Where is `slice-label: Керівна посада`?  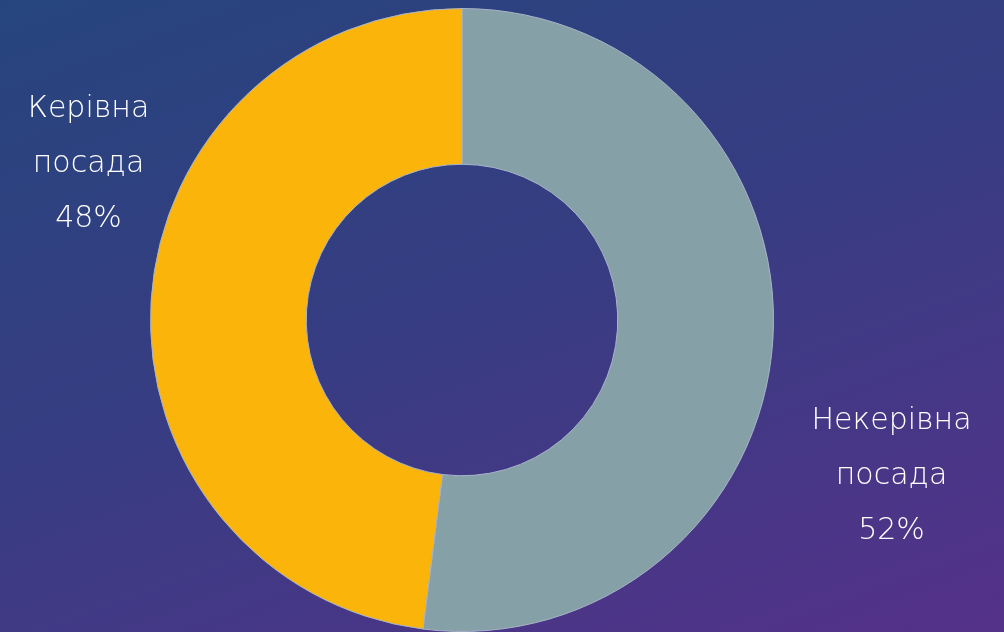
slice-label: Керівна посада is located at coordinates (88, 134).